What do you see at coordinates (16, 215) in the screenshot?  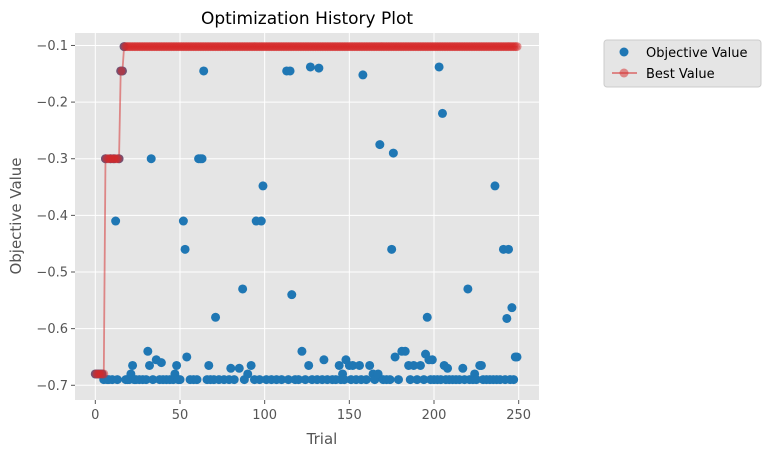 I see `y-axis-label: Objective Value` at bounding box center [16, 215].